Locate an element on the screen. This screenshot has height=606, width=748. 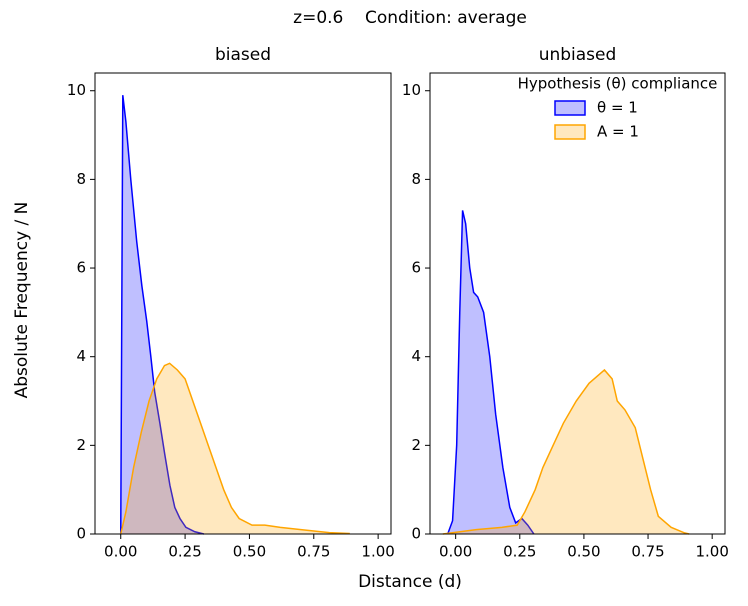
legend-label: A = 1 is located at coordinates (618, 132).